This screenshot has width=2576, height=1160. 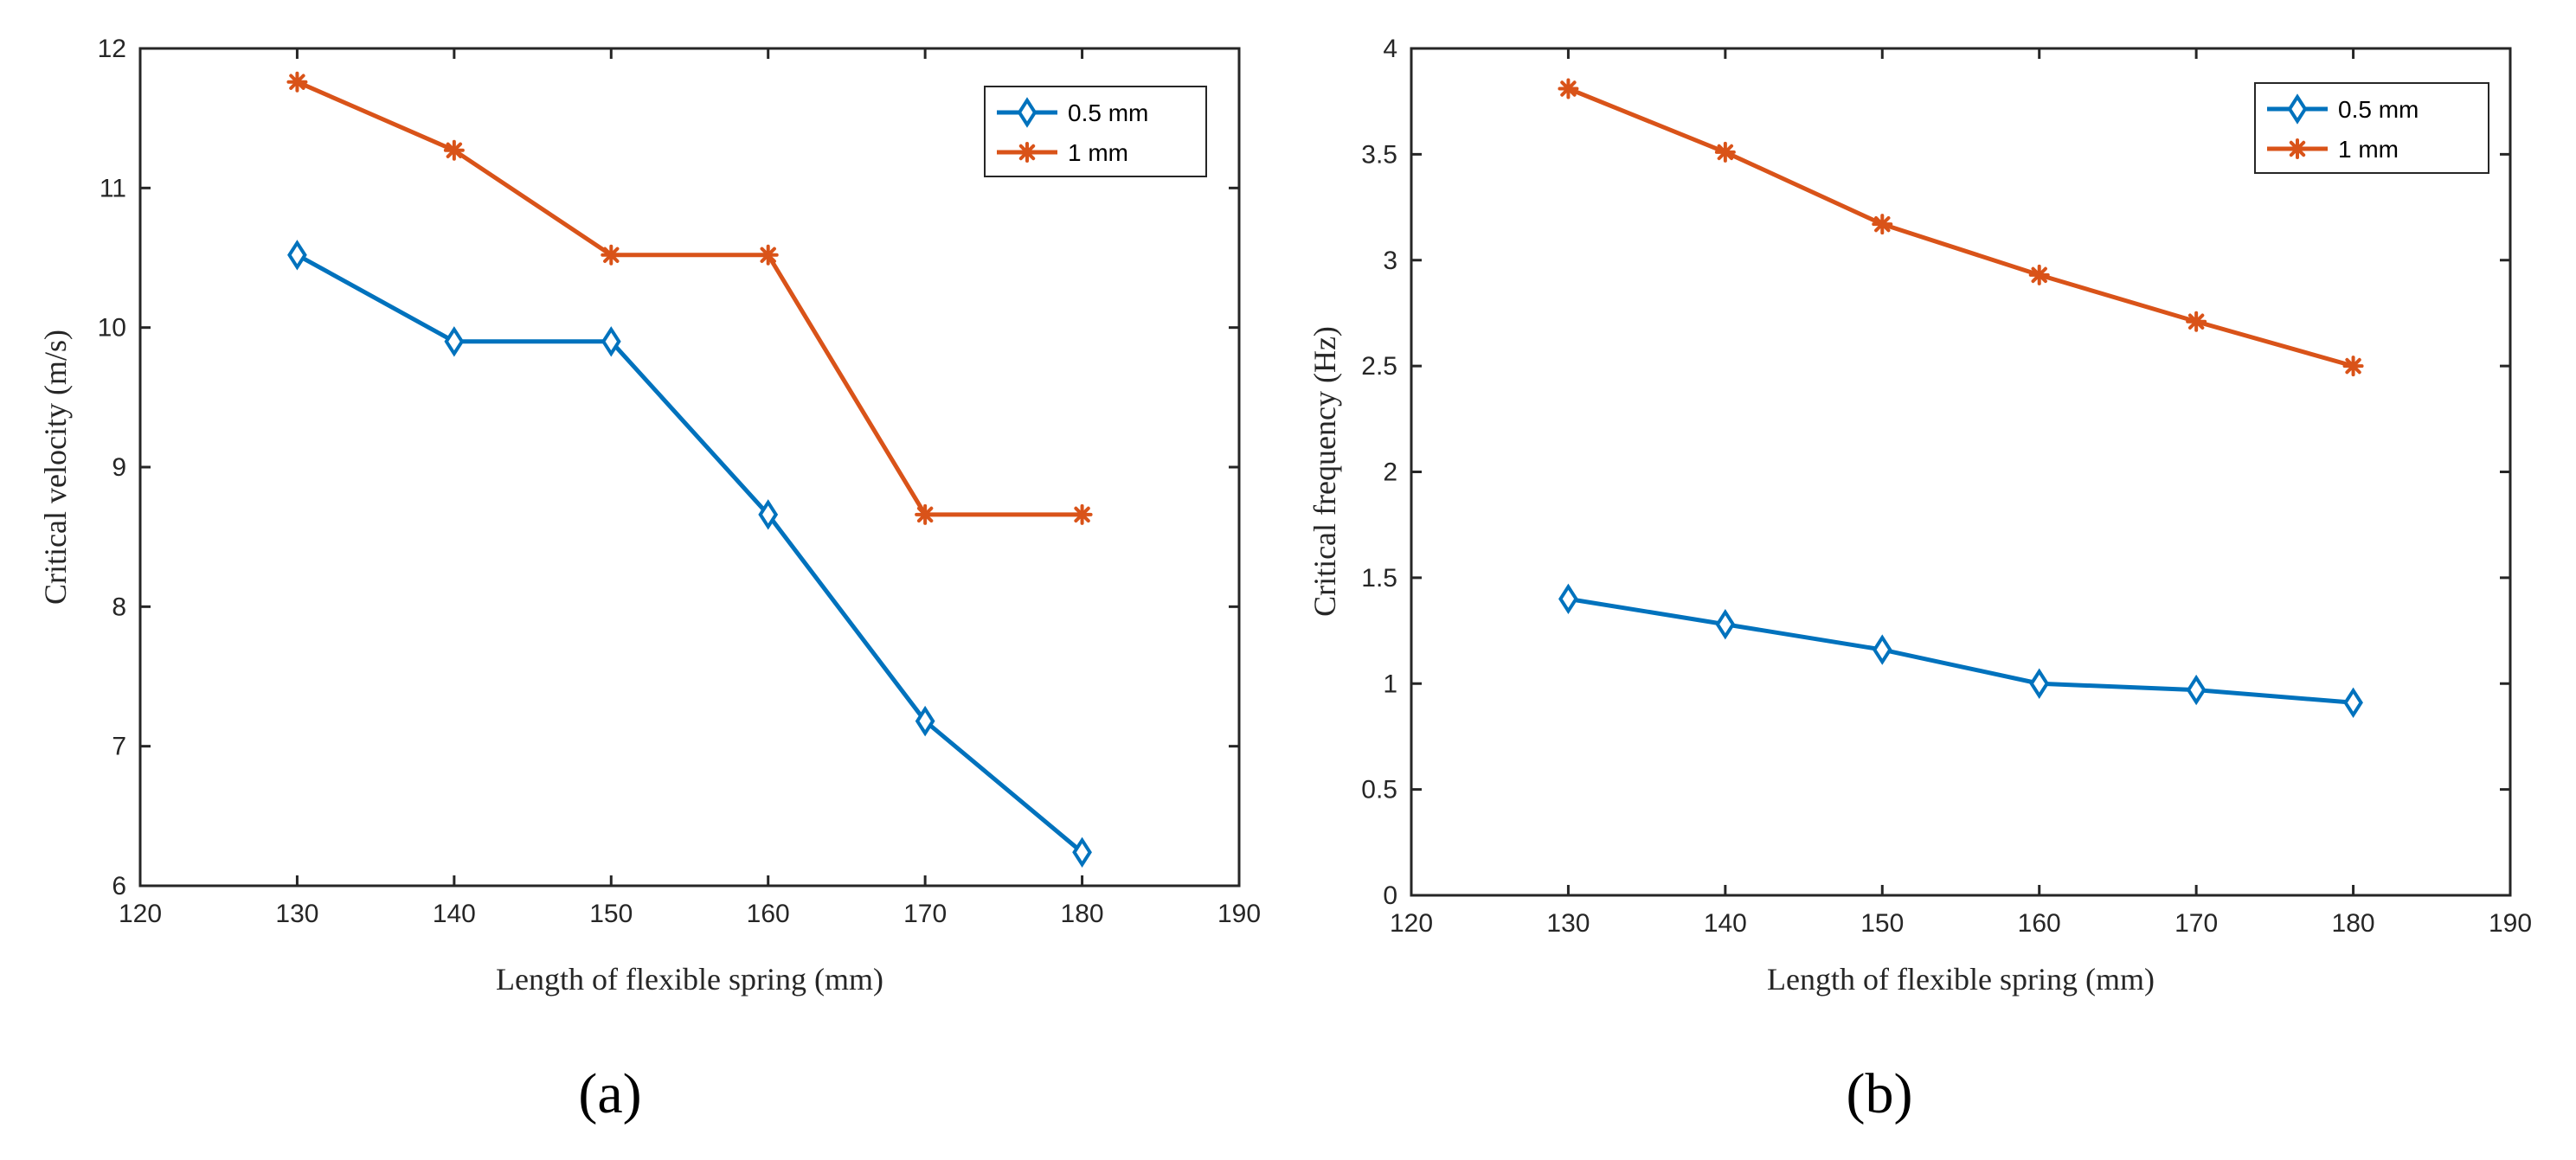 I want to click on y-tick-label: 7, so click(x=119, y=747).